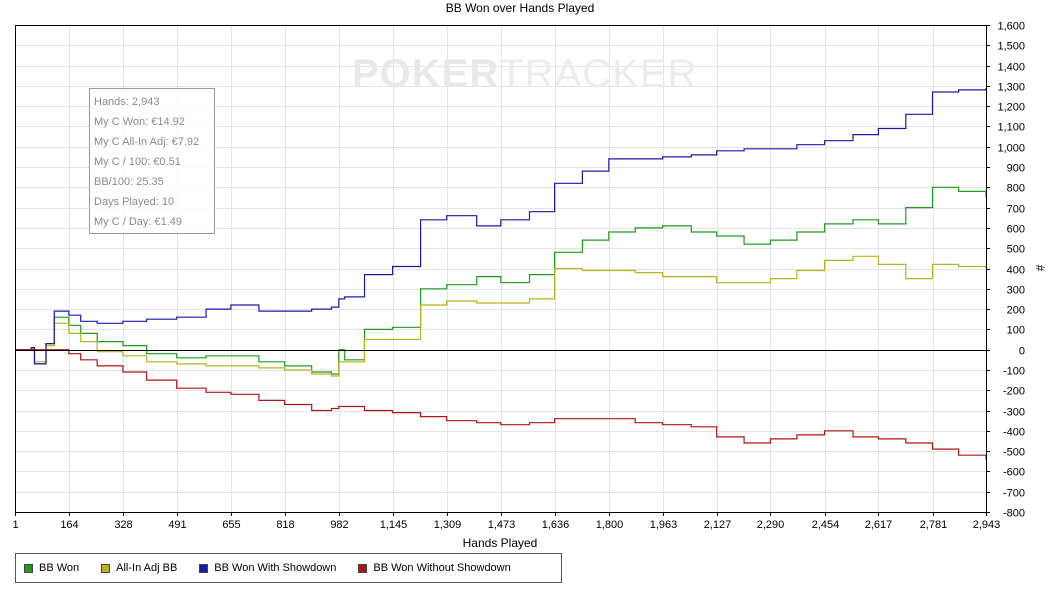 The image size is (1049, 599). Describe the element at coordinates (1014, 433) in the screenshot. I see `y-tick-label: -400` at that location.